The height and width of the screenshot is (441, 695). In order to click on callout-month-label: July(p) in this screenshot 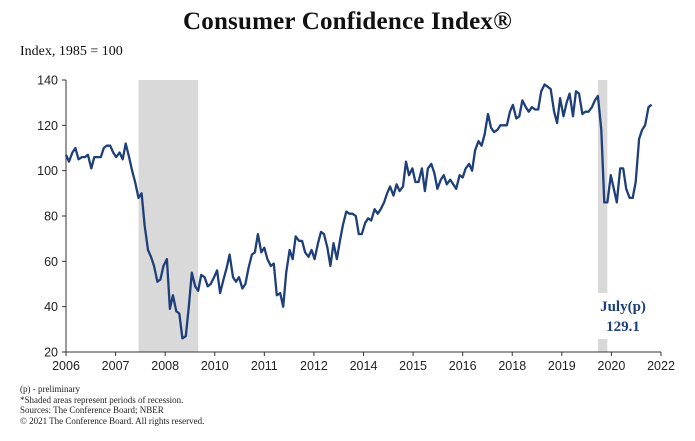, I will do `click(623, 307)`.